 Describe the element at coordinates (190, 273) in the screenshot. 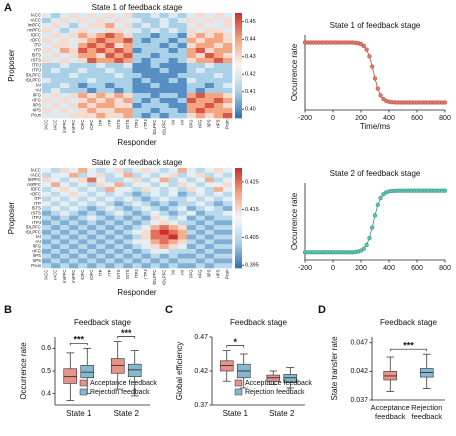

I see `column-label: lIFG` at that location.